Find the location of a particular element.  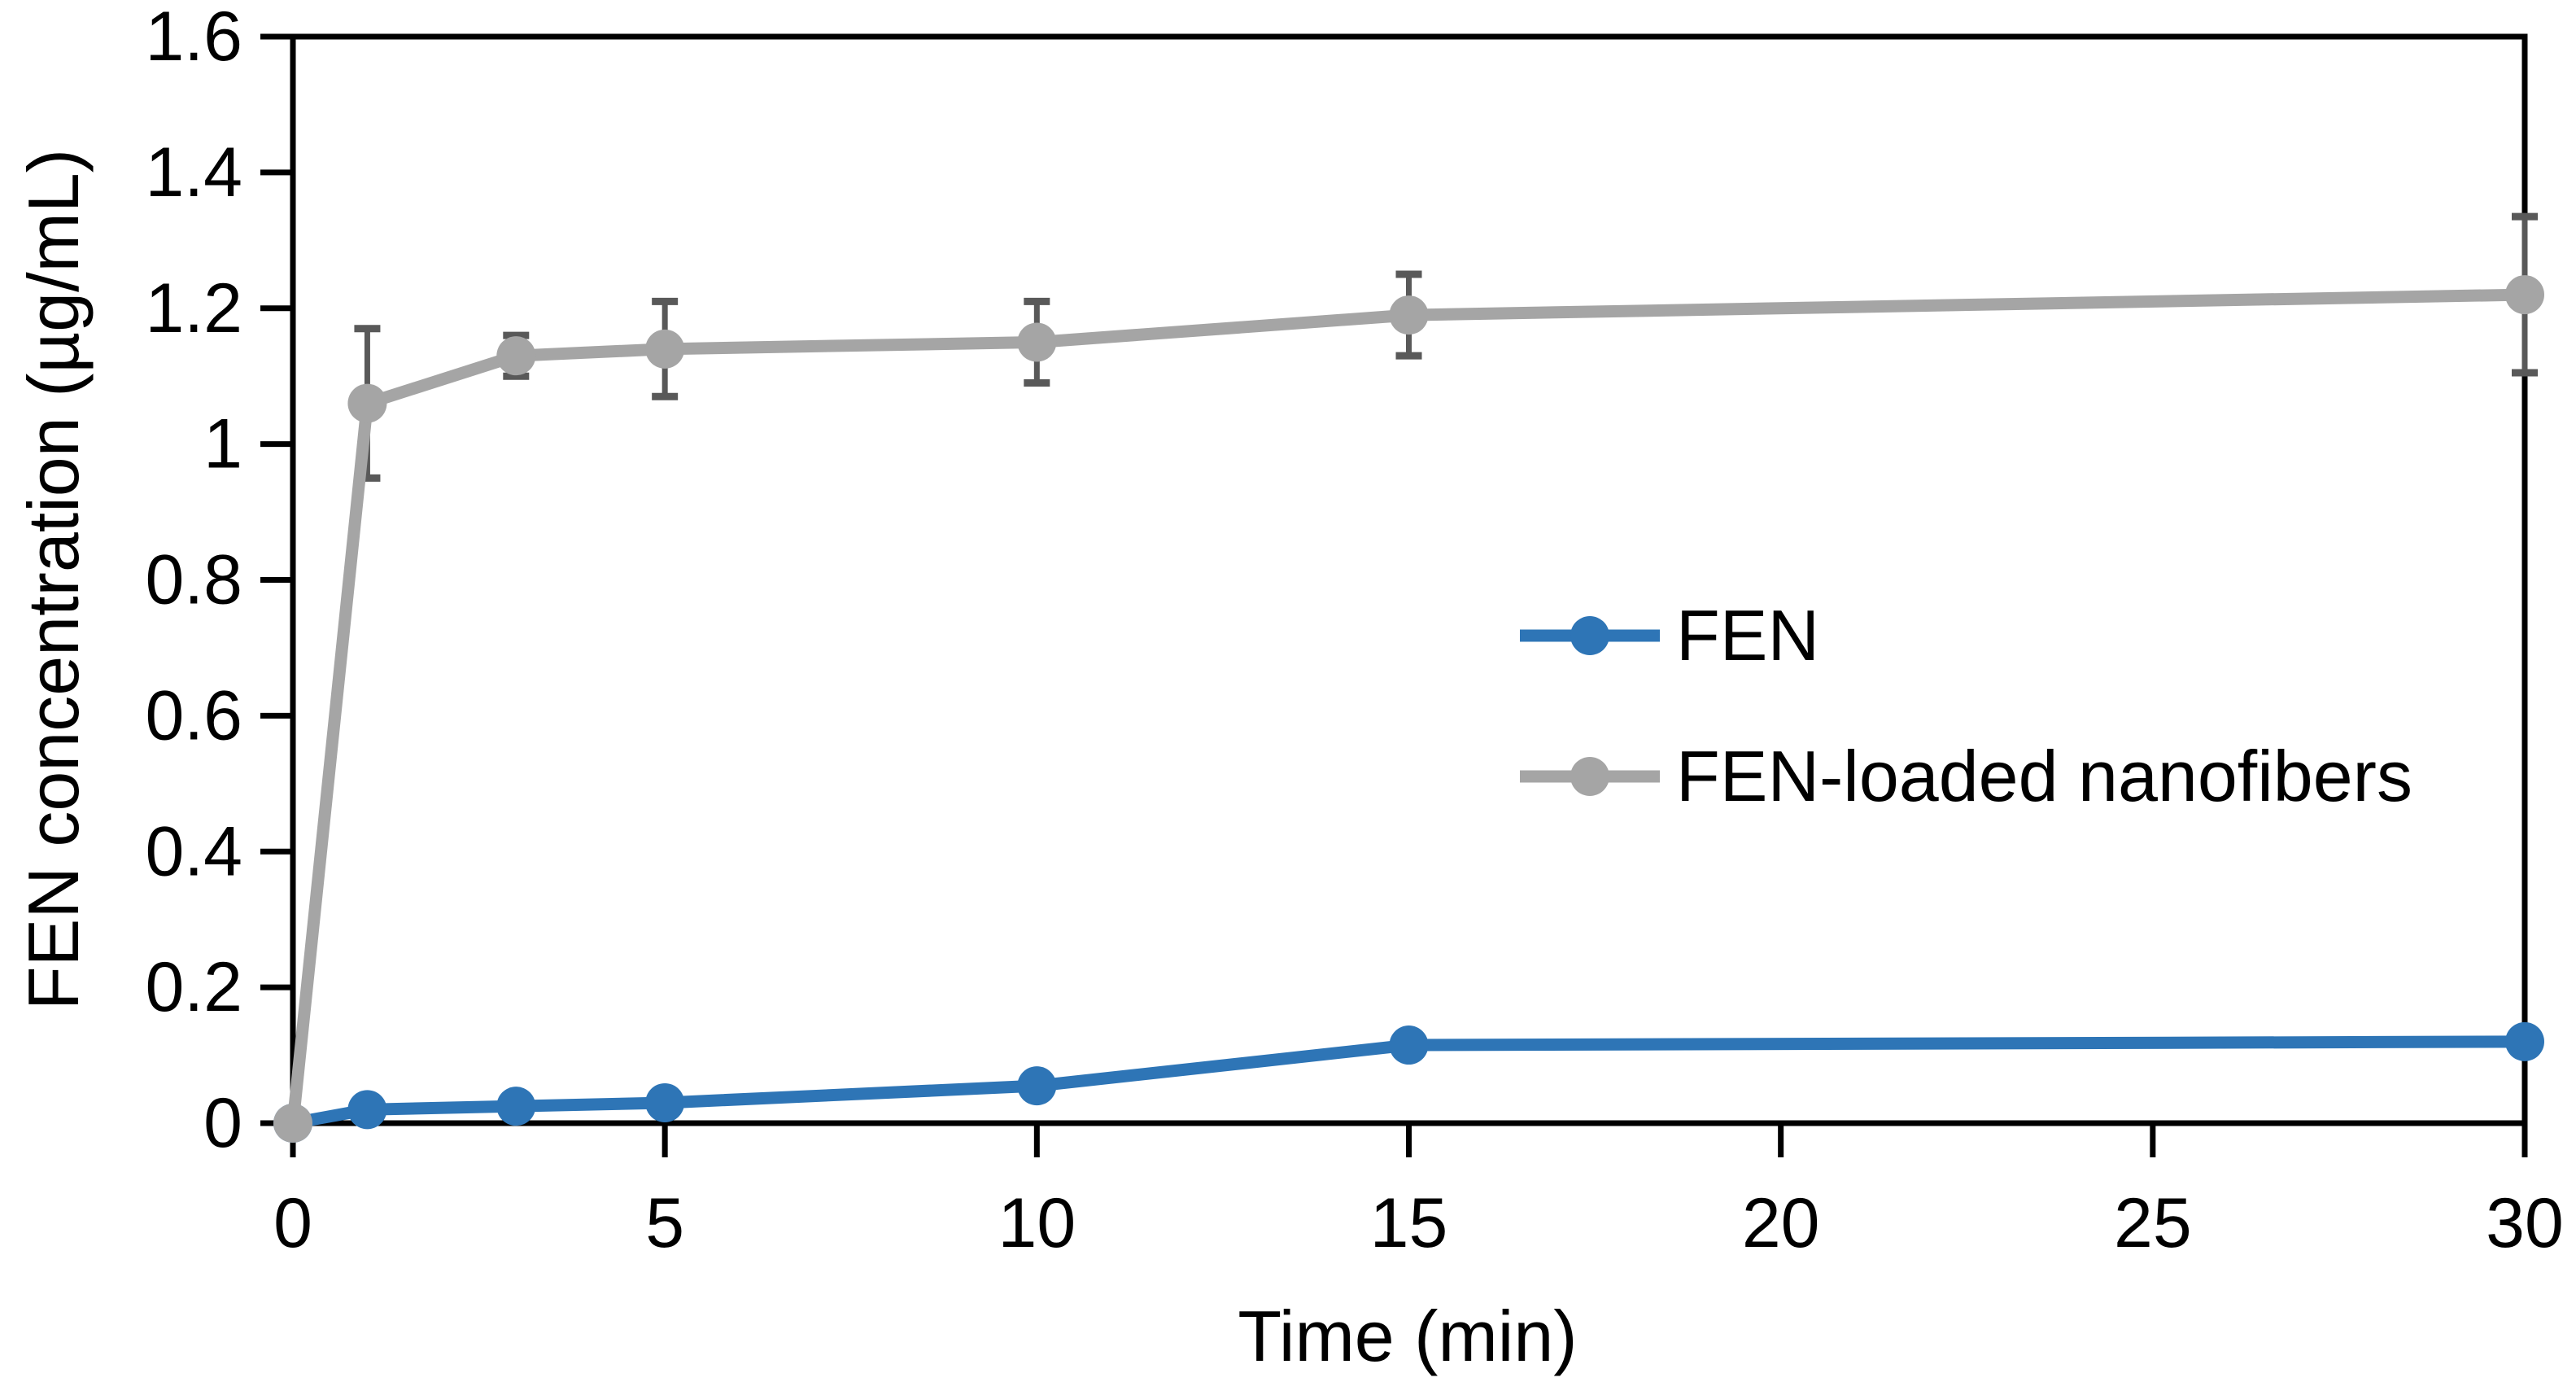

x-axis-tick-label: 0 is located at coordinates (292, 1223).